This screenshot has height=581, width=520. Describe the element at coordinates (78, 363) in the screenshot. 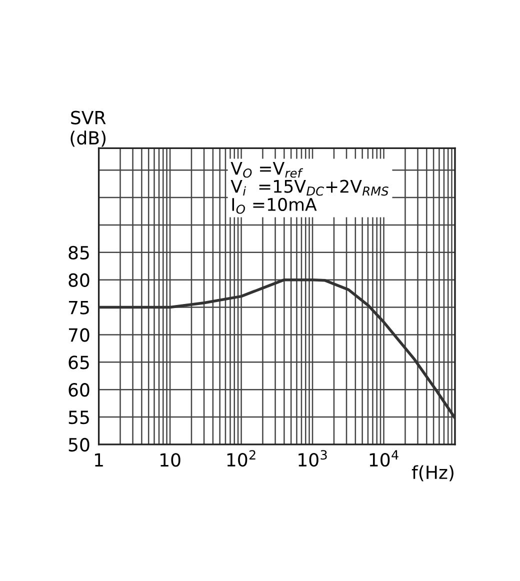

I see `y-tick-label: 65` at that location.